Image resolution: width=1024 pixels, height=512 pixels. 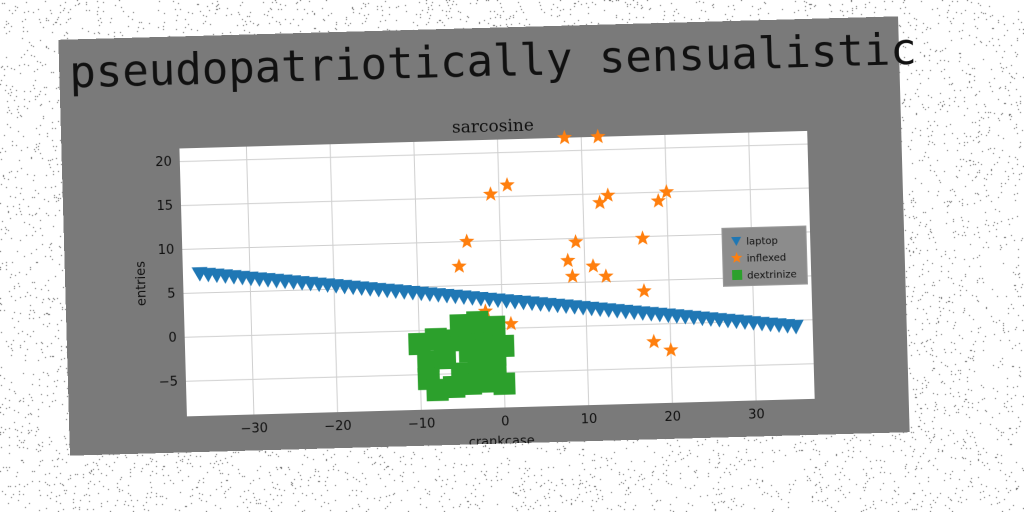 I want to click on x-tick-label: 0, so click(x=505, y=421).